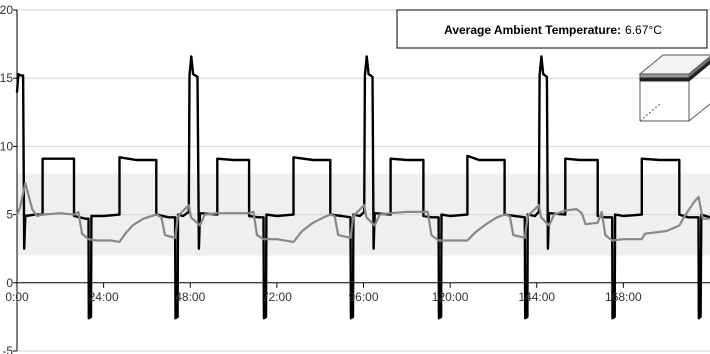 The width and height of the screenshot is (710, 354). What do you see at coordinates (623, 297) in the screenshot?
I see `x-tick-label: 168:00` at bounding box center [623, 297].